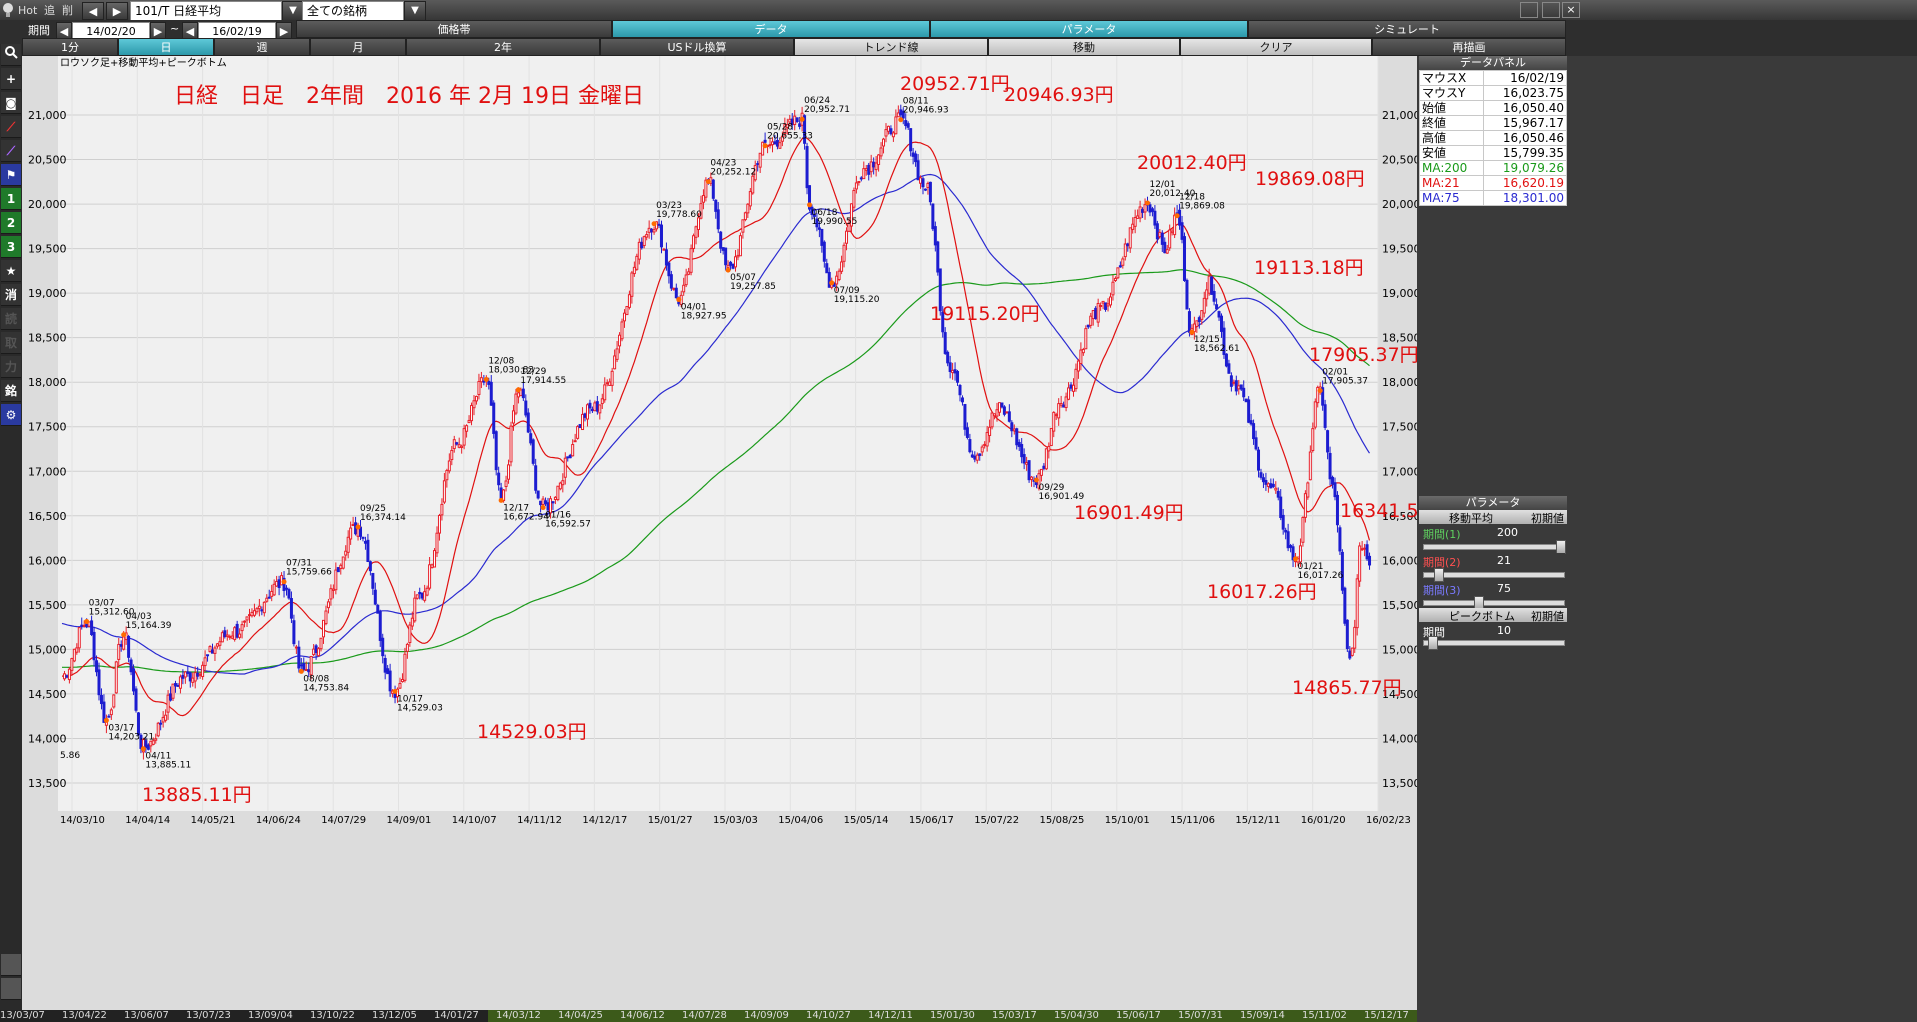  What do you see at coordinates (11, 175) in the screenshot?
I see `flag-icon: ⚑` at bounding box center [11, 175].